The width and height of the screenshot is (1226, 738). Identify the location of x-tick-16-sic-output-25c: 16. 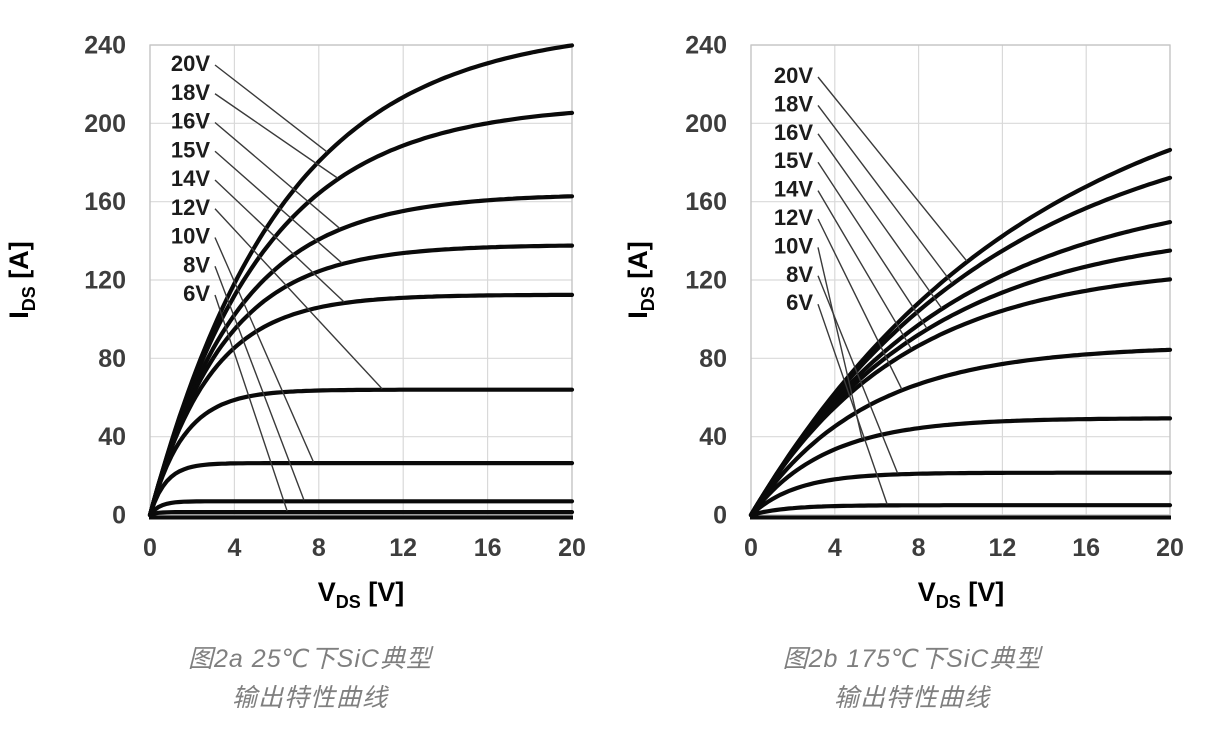
(488, 548).